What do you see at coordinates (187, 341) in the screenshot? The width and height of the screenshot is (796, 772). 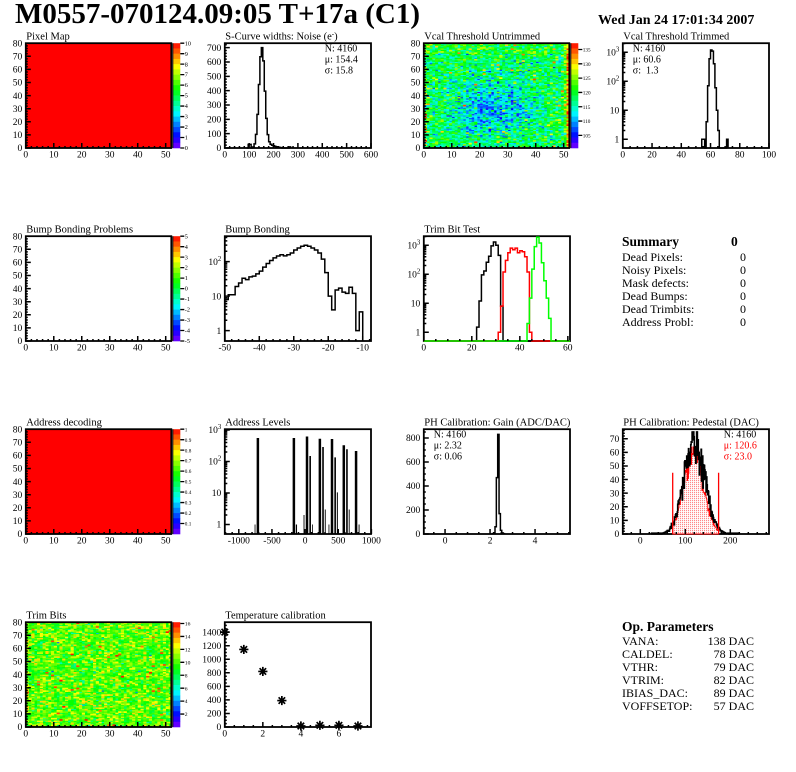 I see `svg-text: -5` at bounding box center [187, 341].